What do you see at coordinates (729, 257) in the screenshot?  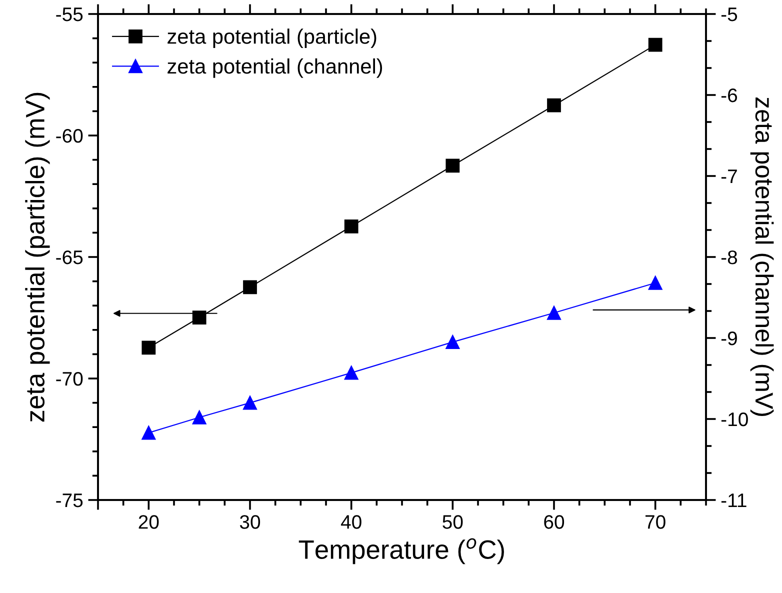 I see `y2-tick-label: -8` at bounding box center [729, 257].